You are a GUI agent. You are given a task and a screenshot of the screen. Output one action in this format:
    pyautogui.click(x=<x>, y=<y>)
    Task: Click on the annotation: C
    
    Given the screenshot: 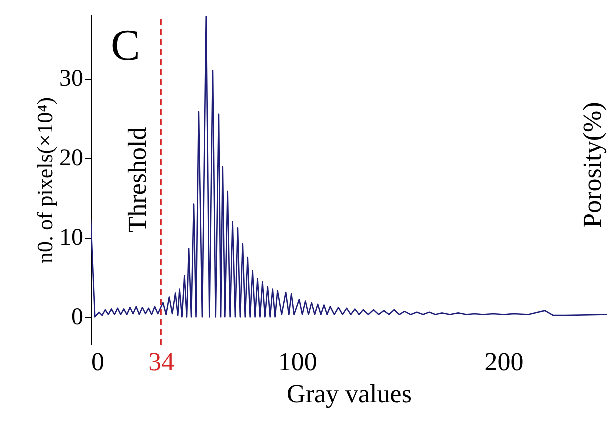 What is the action you would take?
    pyautogui.click(x=125, y=45)
    